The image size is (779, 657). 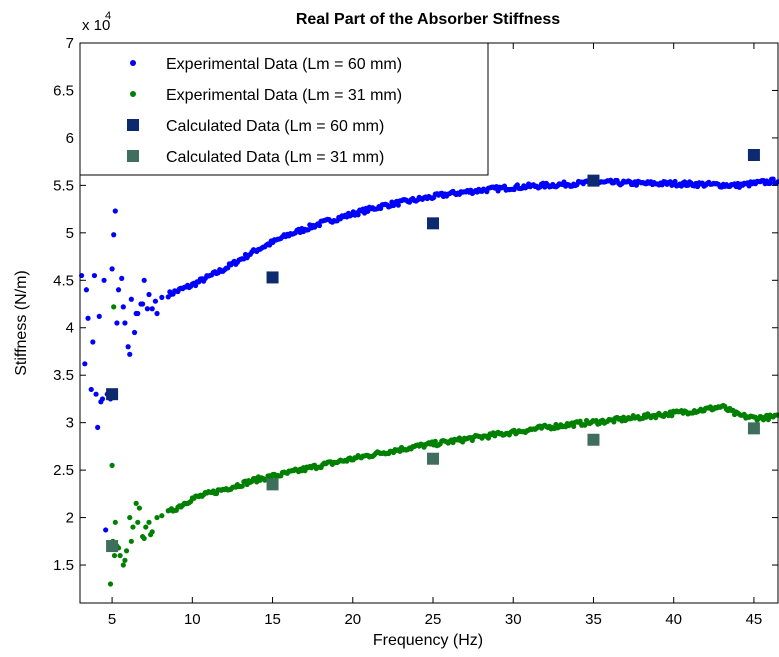 I want to click on legend-label: Experimental Data (Lm = 31 mm), so click(x=284, y=95).